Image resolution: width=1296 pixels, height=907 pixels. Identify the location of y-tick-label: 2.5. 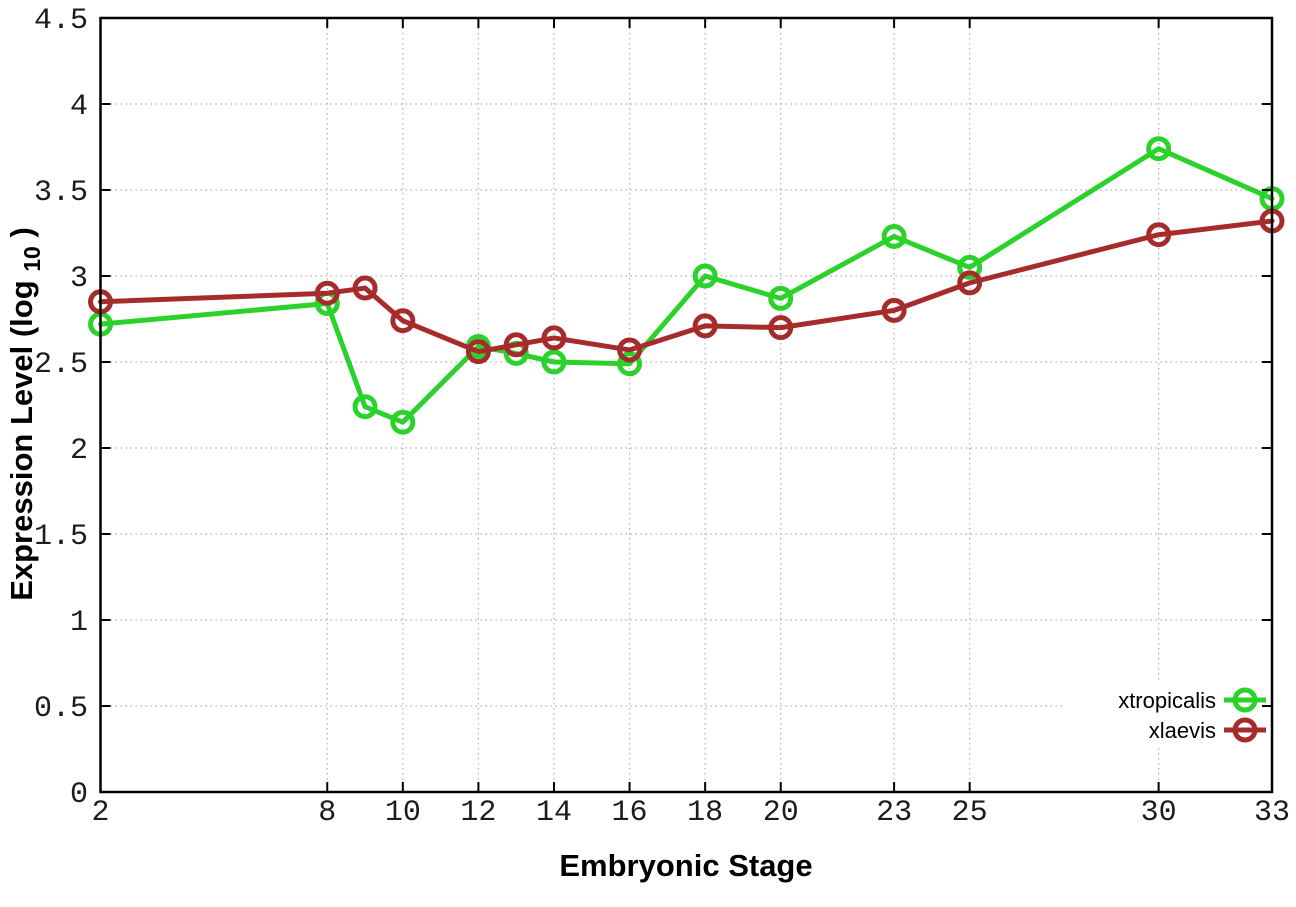
(61, 365).